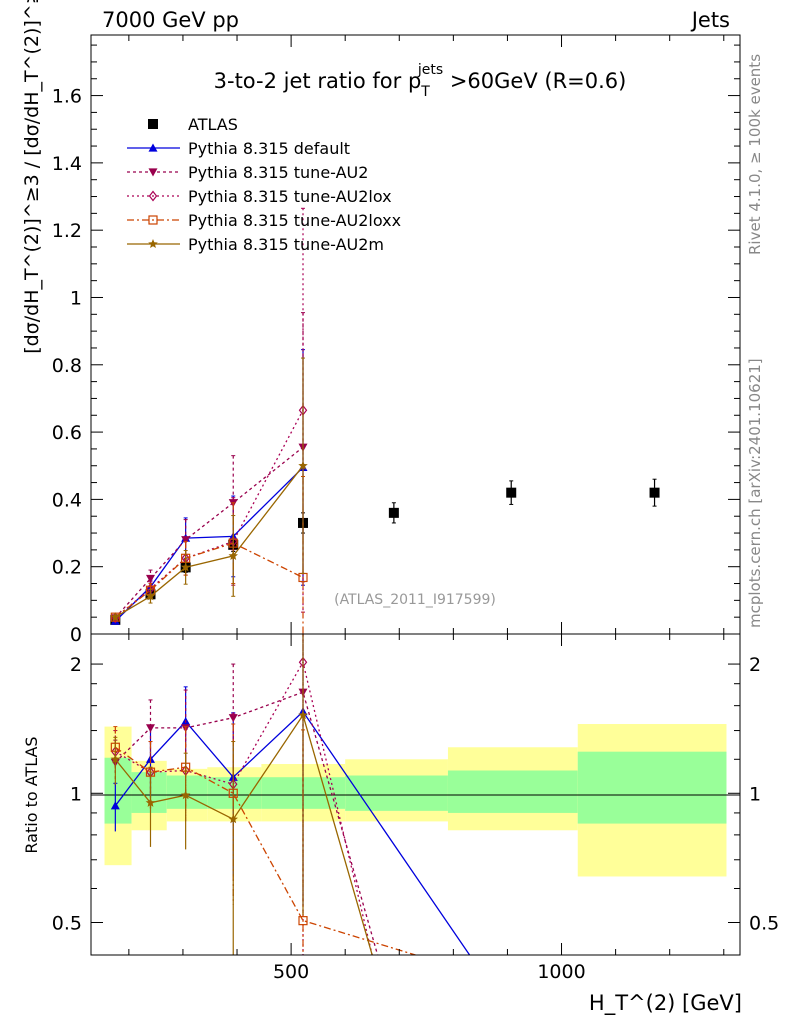  What do you see at coordinates (755, 154) in the screenshot?
I see `rivet-label: Rivet 4.1.0, ≥ 100k events` at bounding box center [755, 154].